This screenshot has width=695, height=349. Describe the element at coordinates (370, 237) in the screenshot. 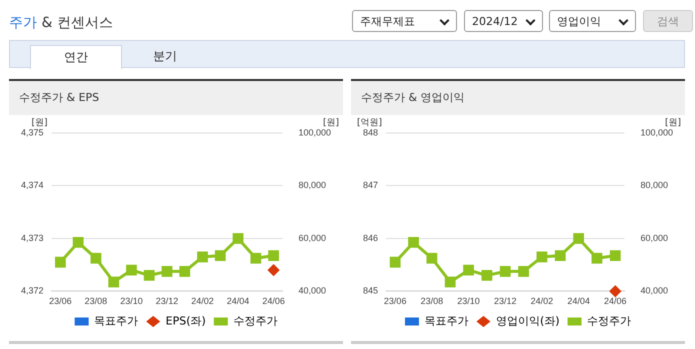

I see `y-tick-label: 846` at that location.